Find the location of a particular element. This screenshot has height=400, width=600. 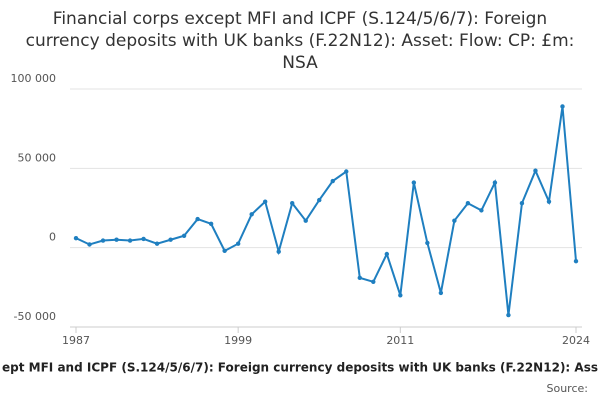

x-tick-label: 1999 is located at coordinates (238, 340).